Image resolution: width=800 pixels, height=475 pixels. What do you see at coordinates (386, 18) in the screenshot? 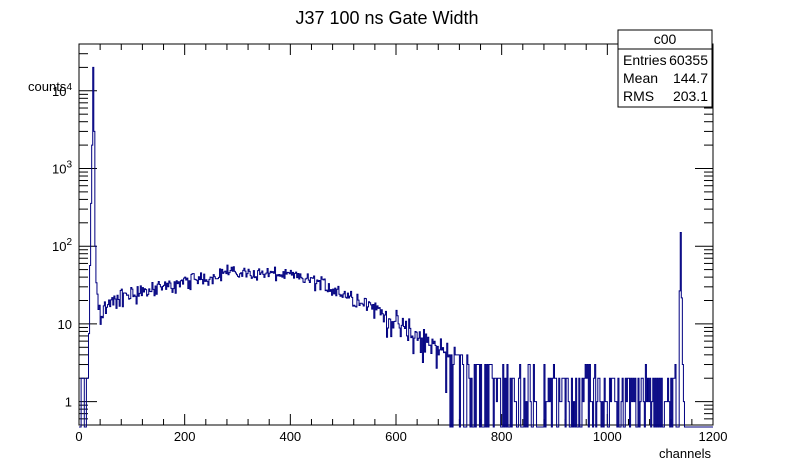
I see `chart-title: J37 100 ns Gate Width` at bounding box center [386, 18].